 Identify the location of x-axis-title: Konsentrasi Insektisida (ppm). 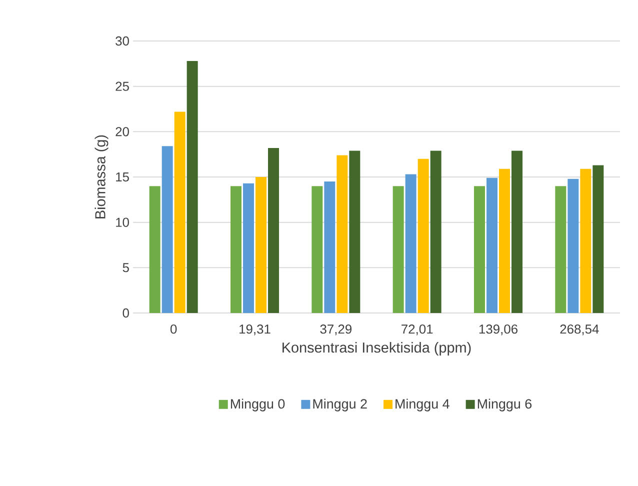
(376, 349).